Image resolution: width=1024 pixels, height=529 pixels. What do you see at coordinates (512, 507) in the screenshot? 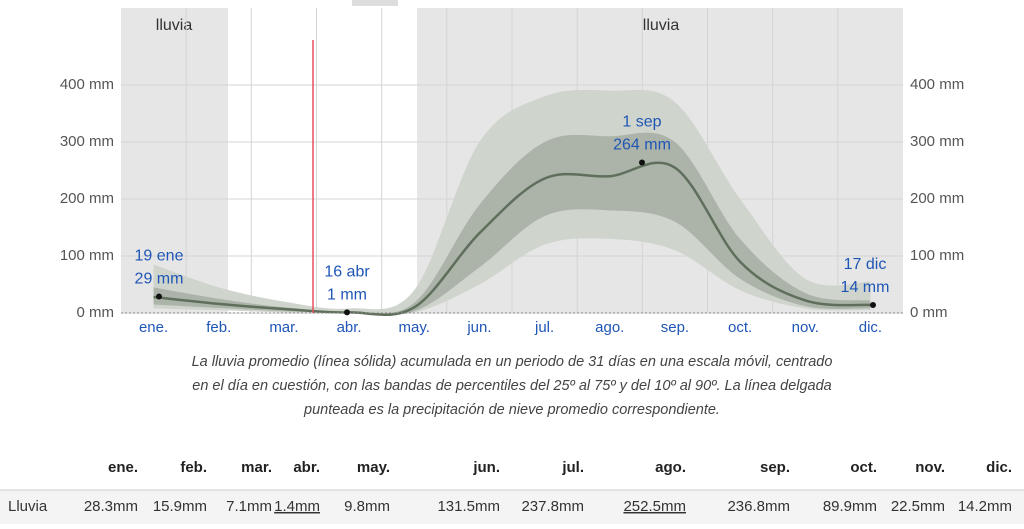
I see `table-row-bg` at bounding box center [512, 507].